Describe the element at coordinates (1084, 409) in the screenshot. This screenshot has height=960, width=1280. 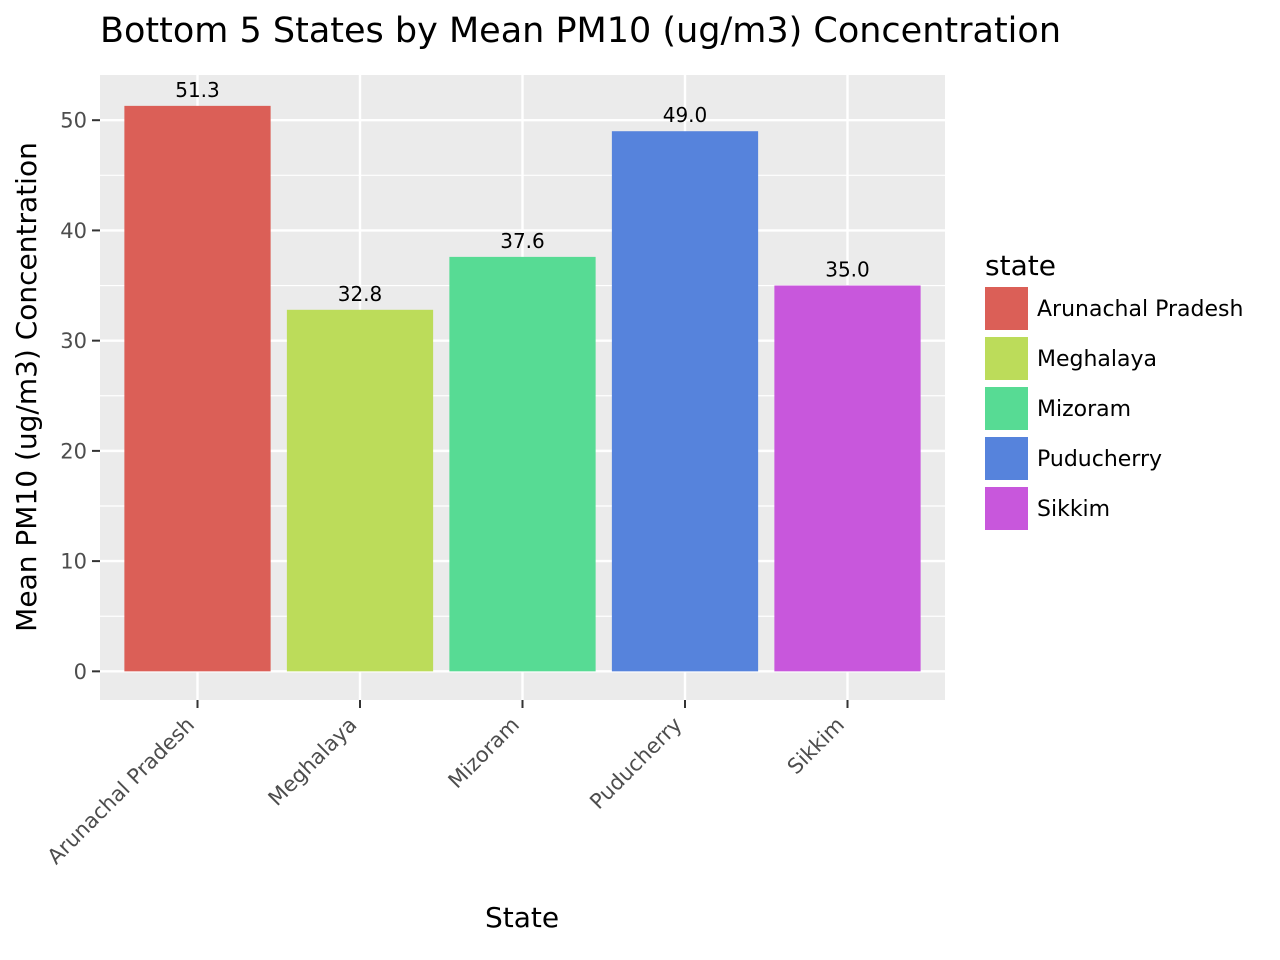
I see `legend-label: Mizoram` at that location.